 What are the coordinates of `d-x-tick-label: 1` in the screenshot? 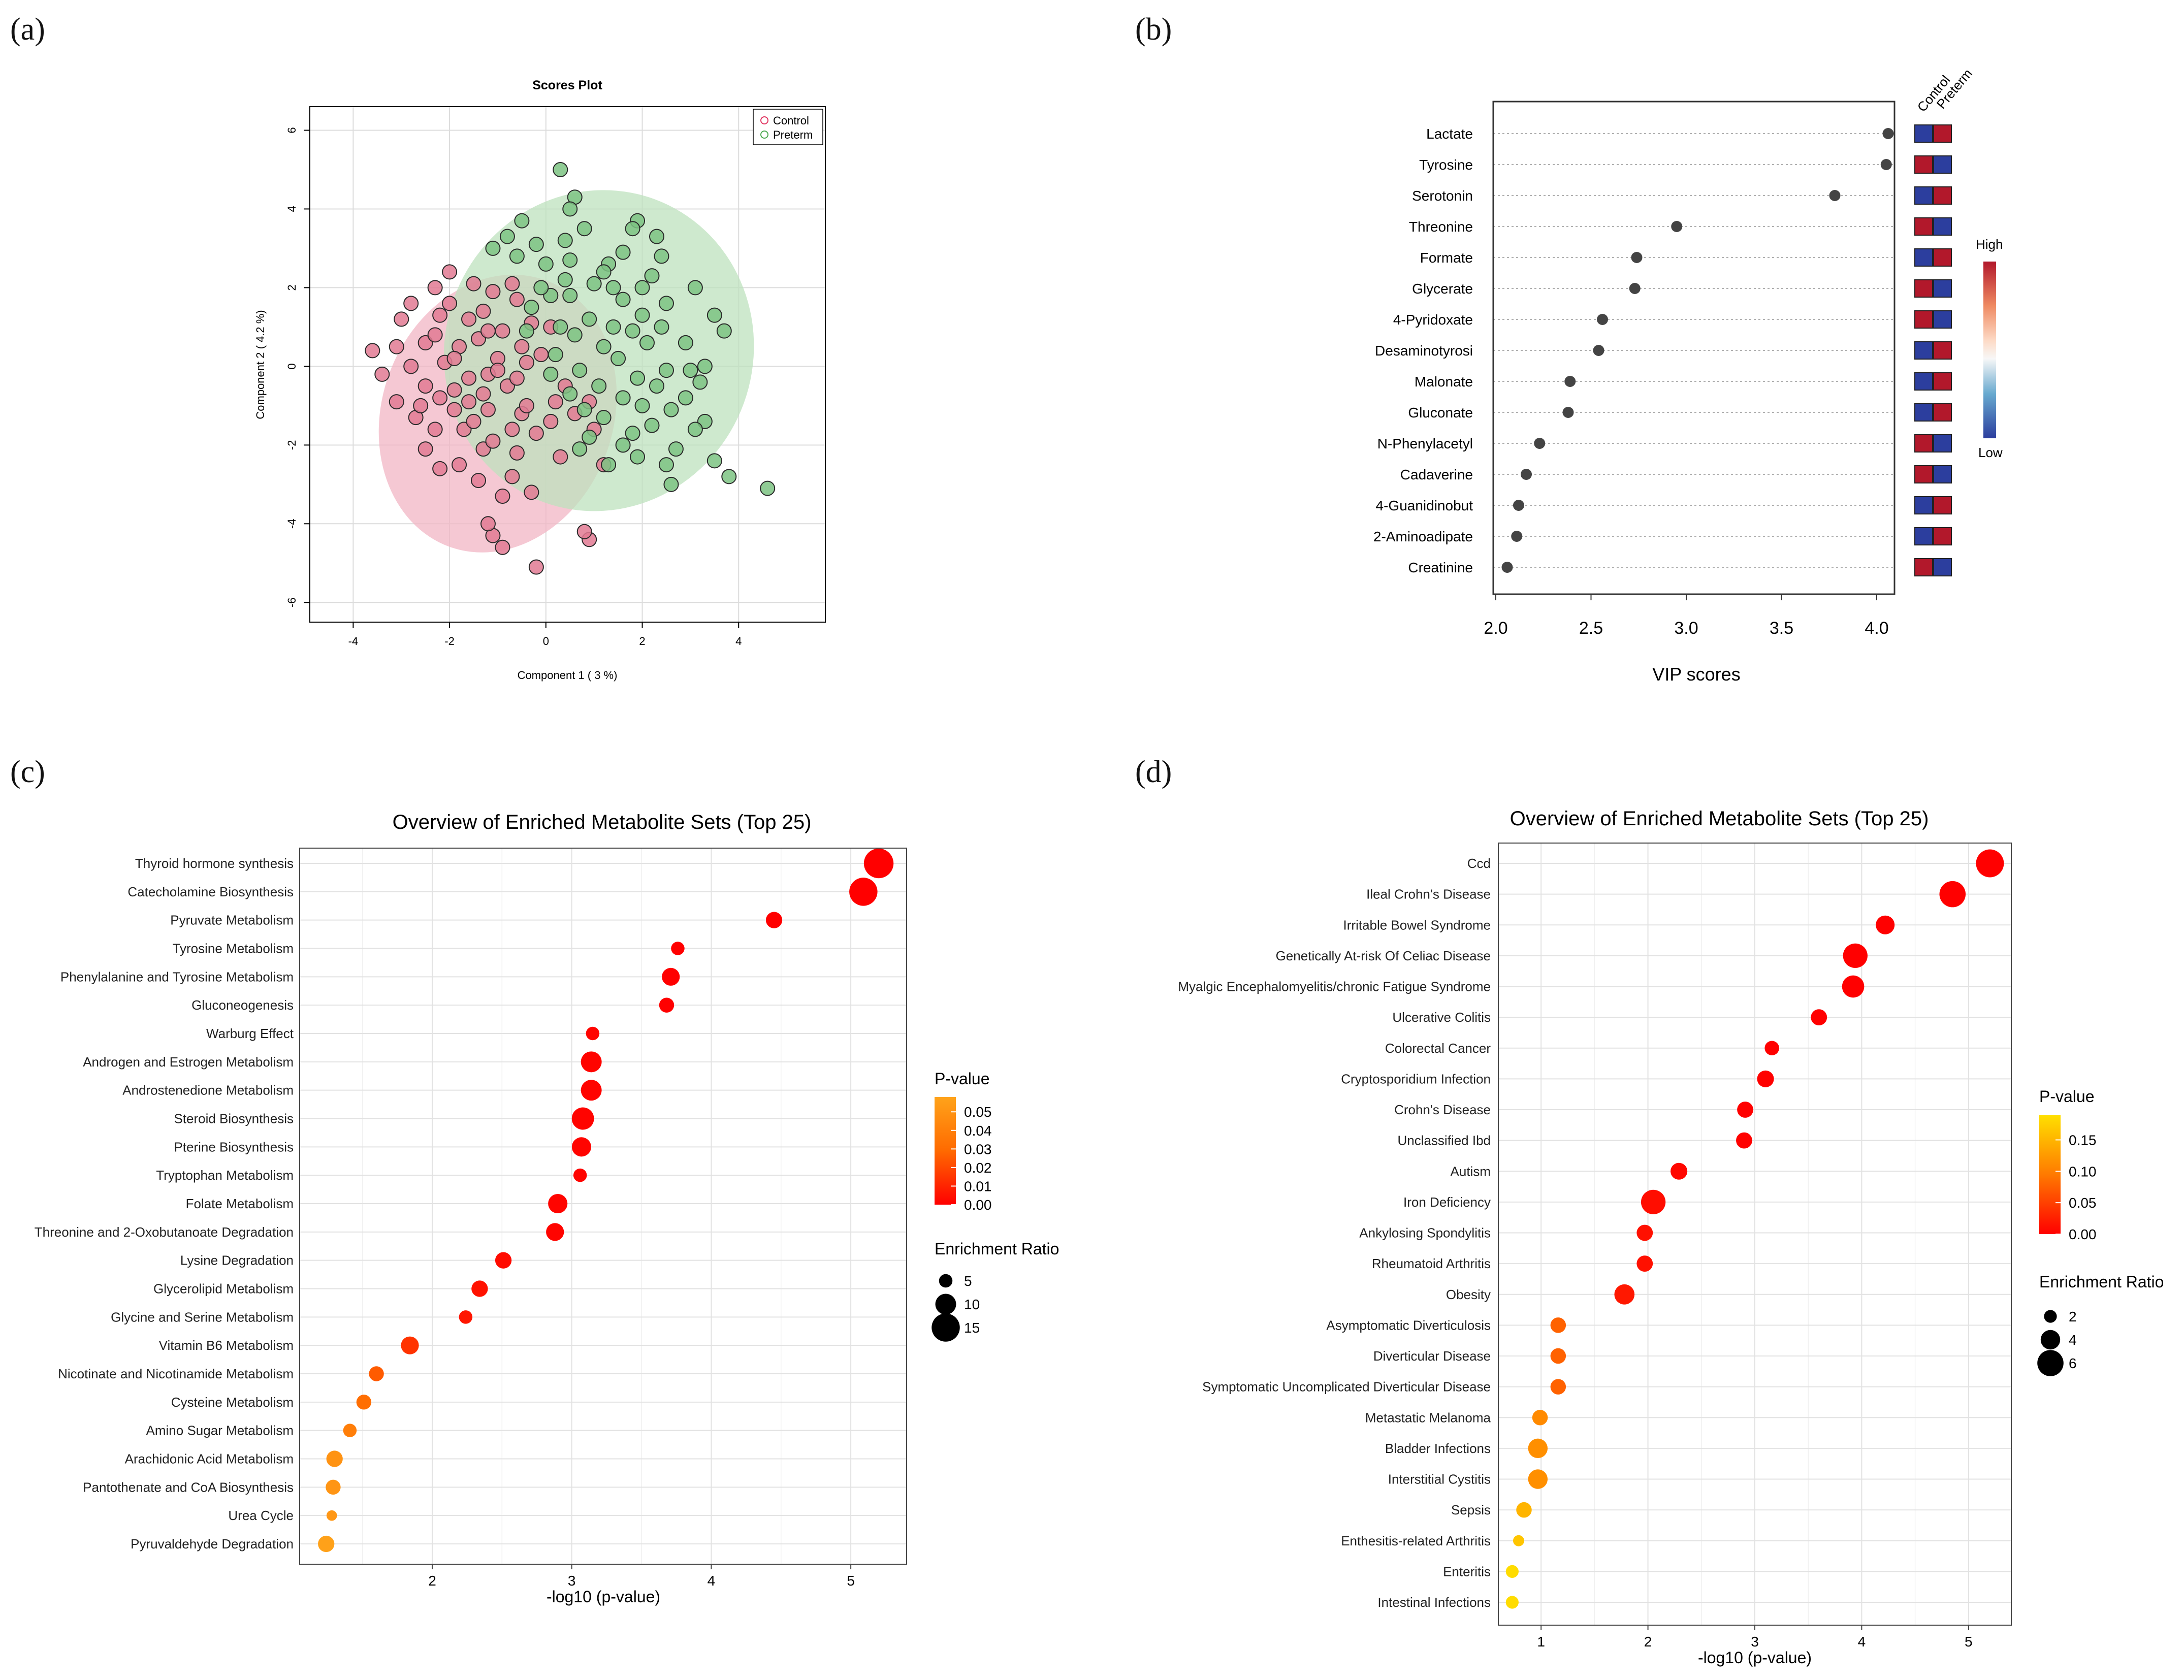 It's located at (1541, 1642).